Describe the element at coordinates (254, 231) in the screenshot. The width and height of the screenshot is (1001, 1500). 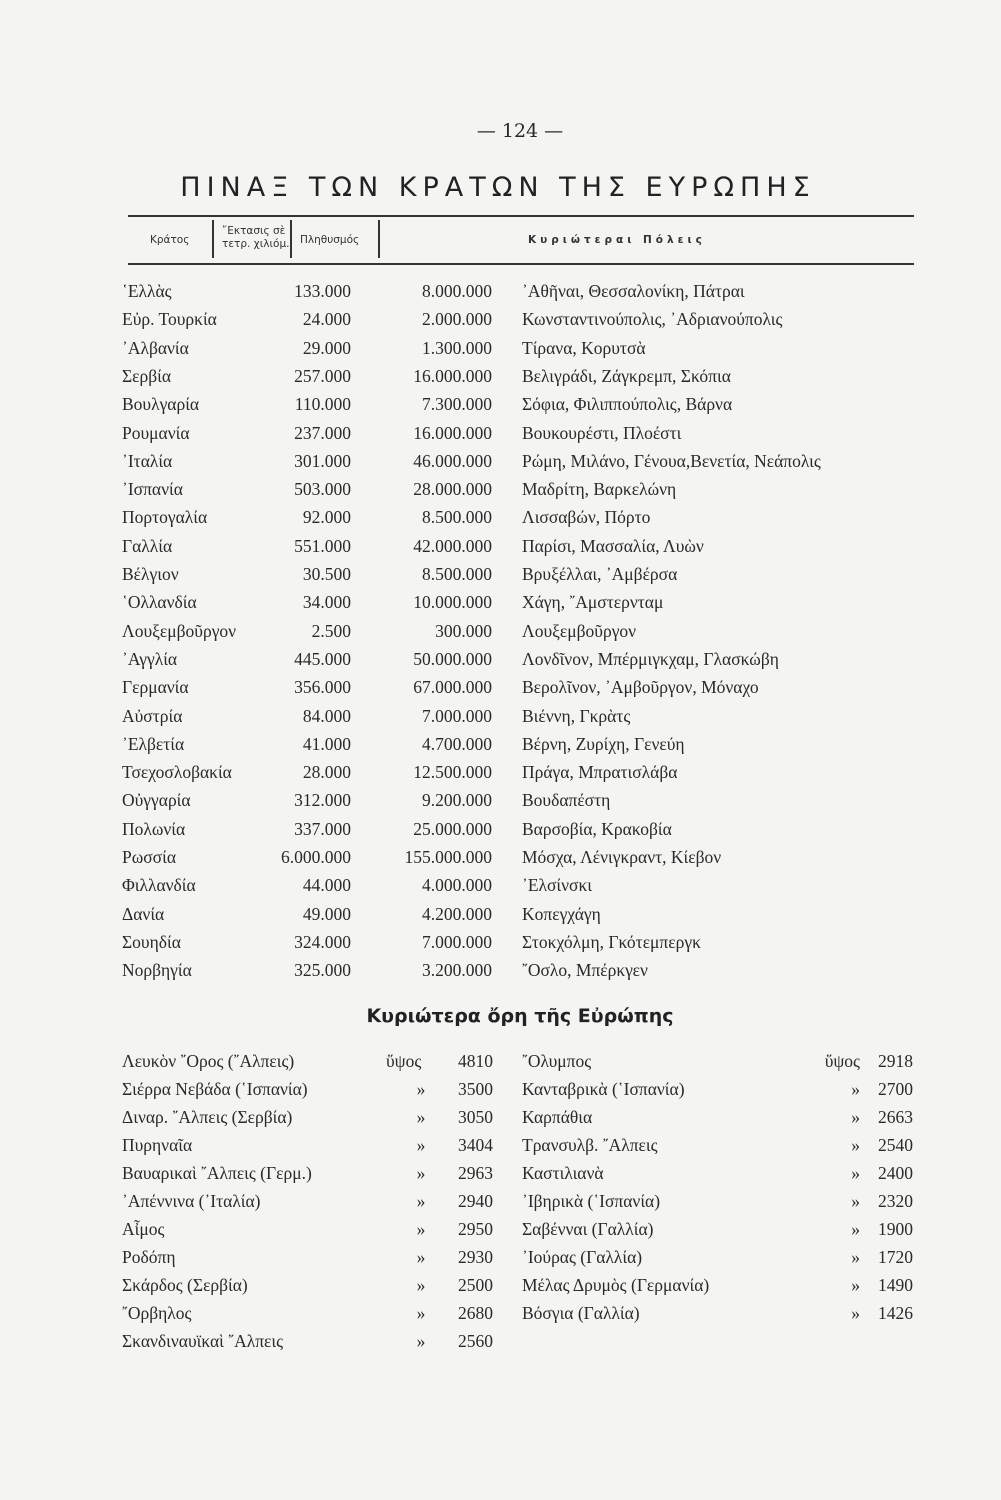
I see `header-area-line1: ῎Εκτασις σὲ` at that location.